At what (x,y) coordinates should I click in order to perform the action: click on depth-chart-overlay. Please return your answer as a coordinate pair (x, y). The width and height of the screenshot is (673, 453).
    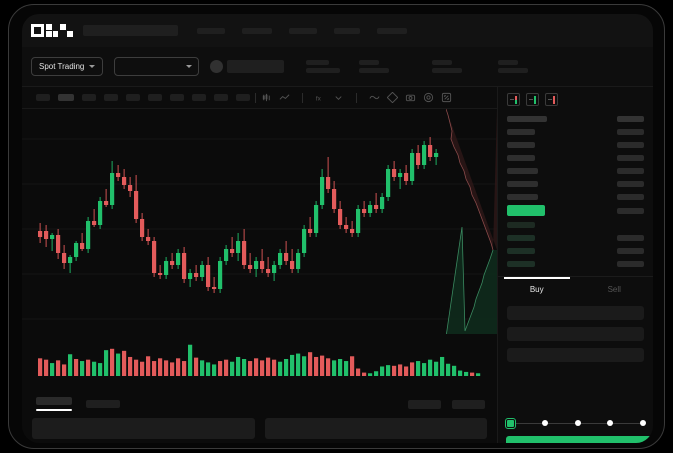
    Looking at the image, I should click on (471, 223).